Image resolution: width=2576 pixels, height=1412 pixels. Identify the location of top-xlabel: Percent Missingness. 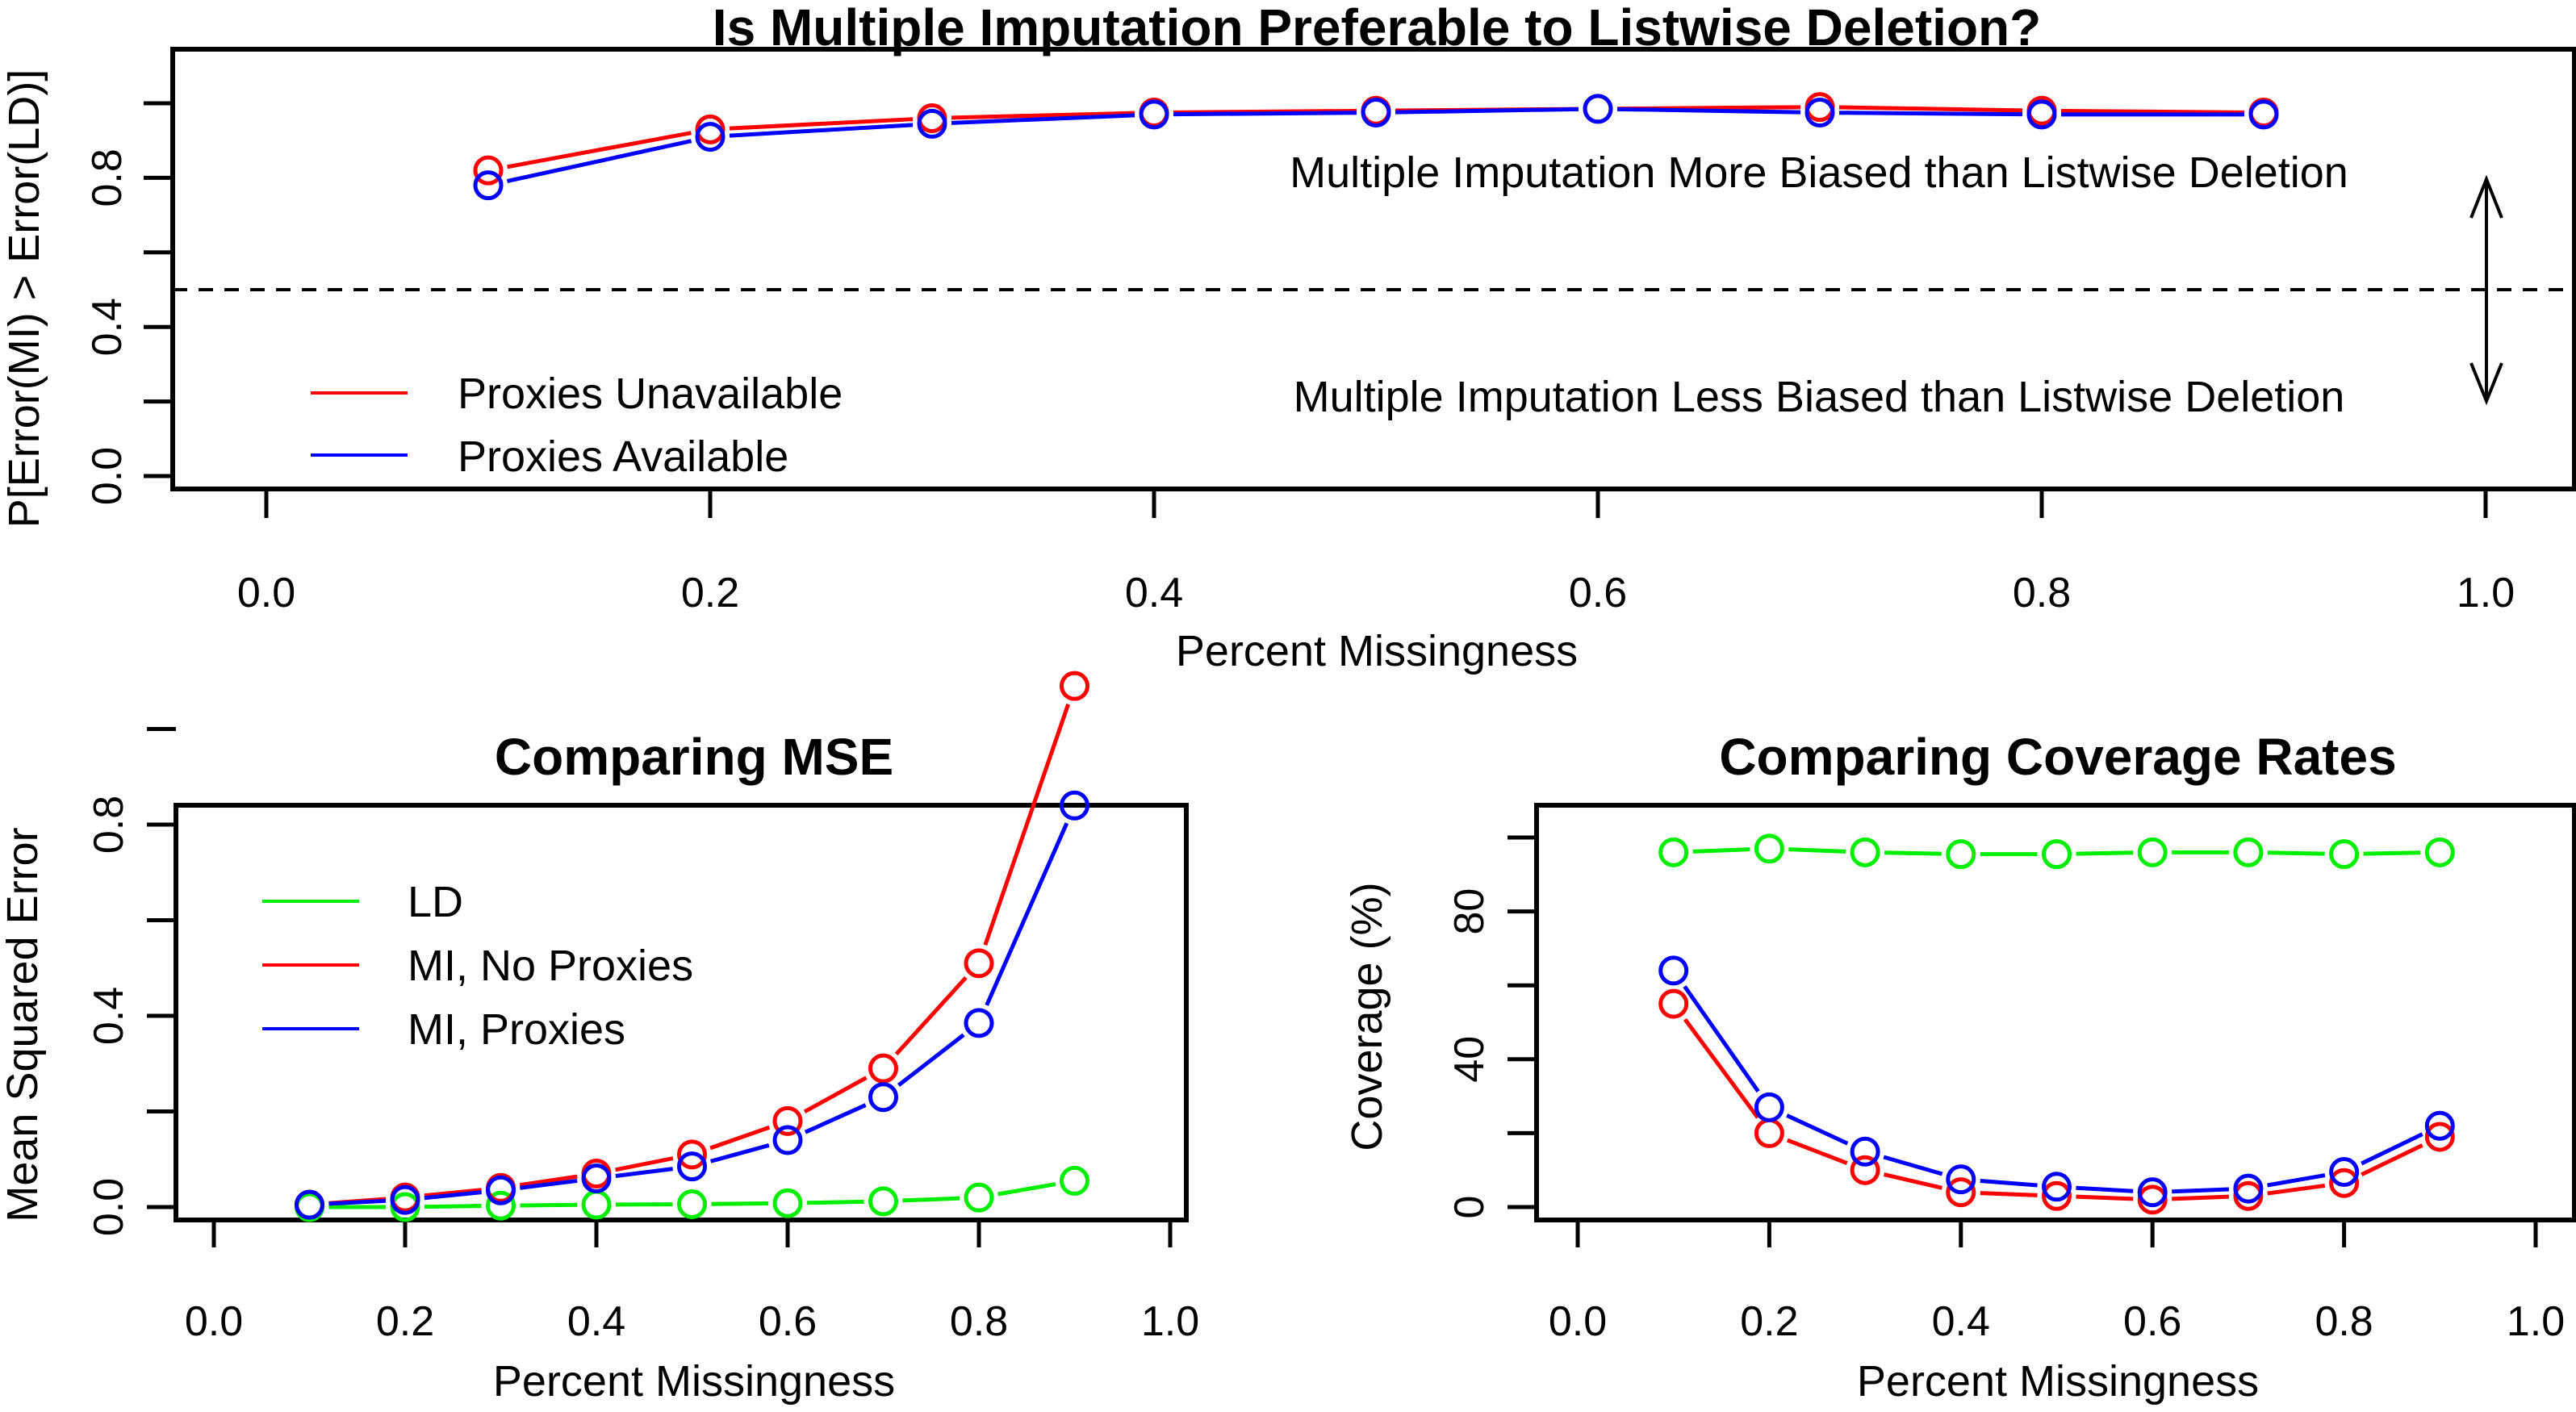
(1377, 651).